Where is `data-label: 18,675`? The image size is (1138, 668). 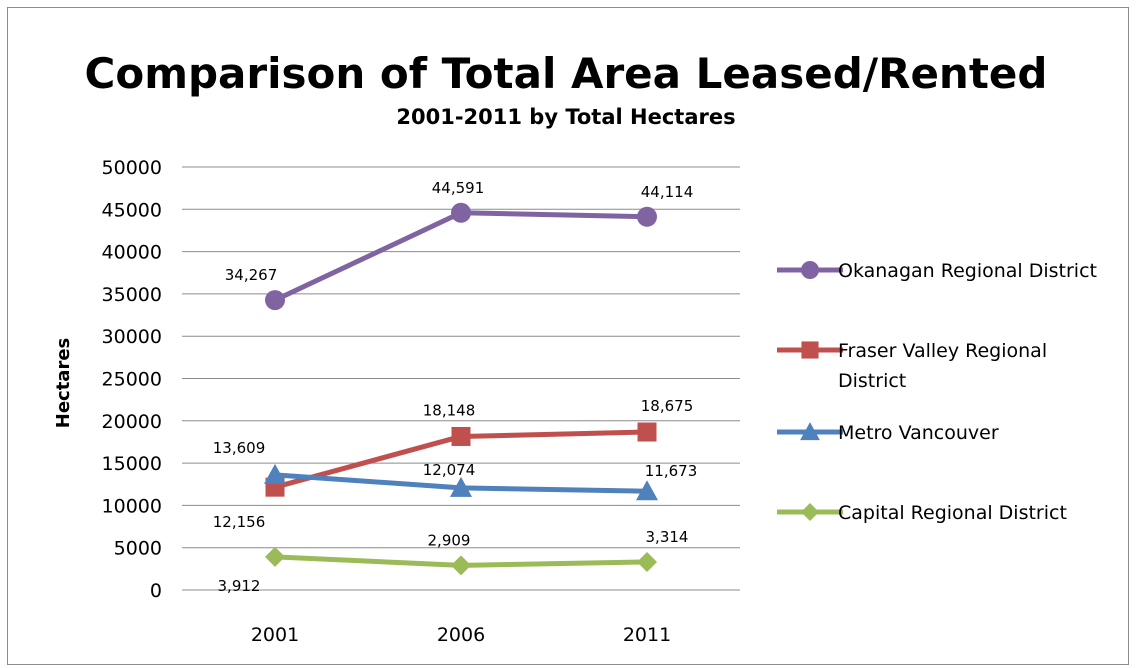 data-label: 18,675 is located at coordinates (667, 406).